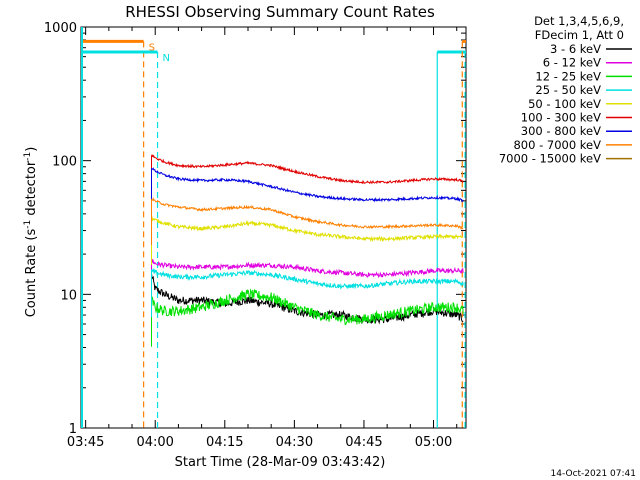 This screenshot has width=640, height=480. I want to click on legend-entry-label: 100 - 300 keV, so click(561, 118).